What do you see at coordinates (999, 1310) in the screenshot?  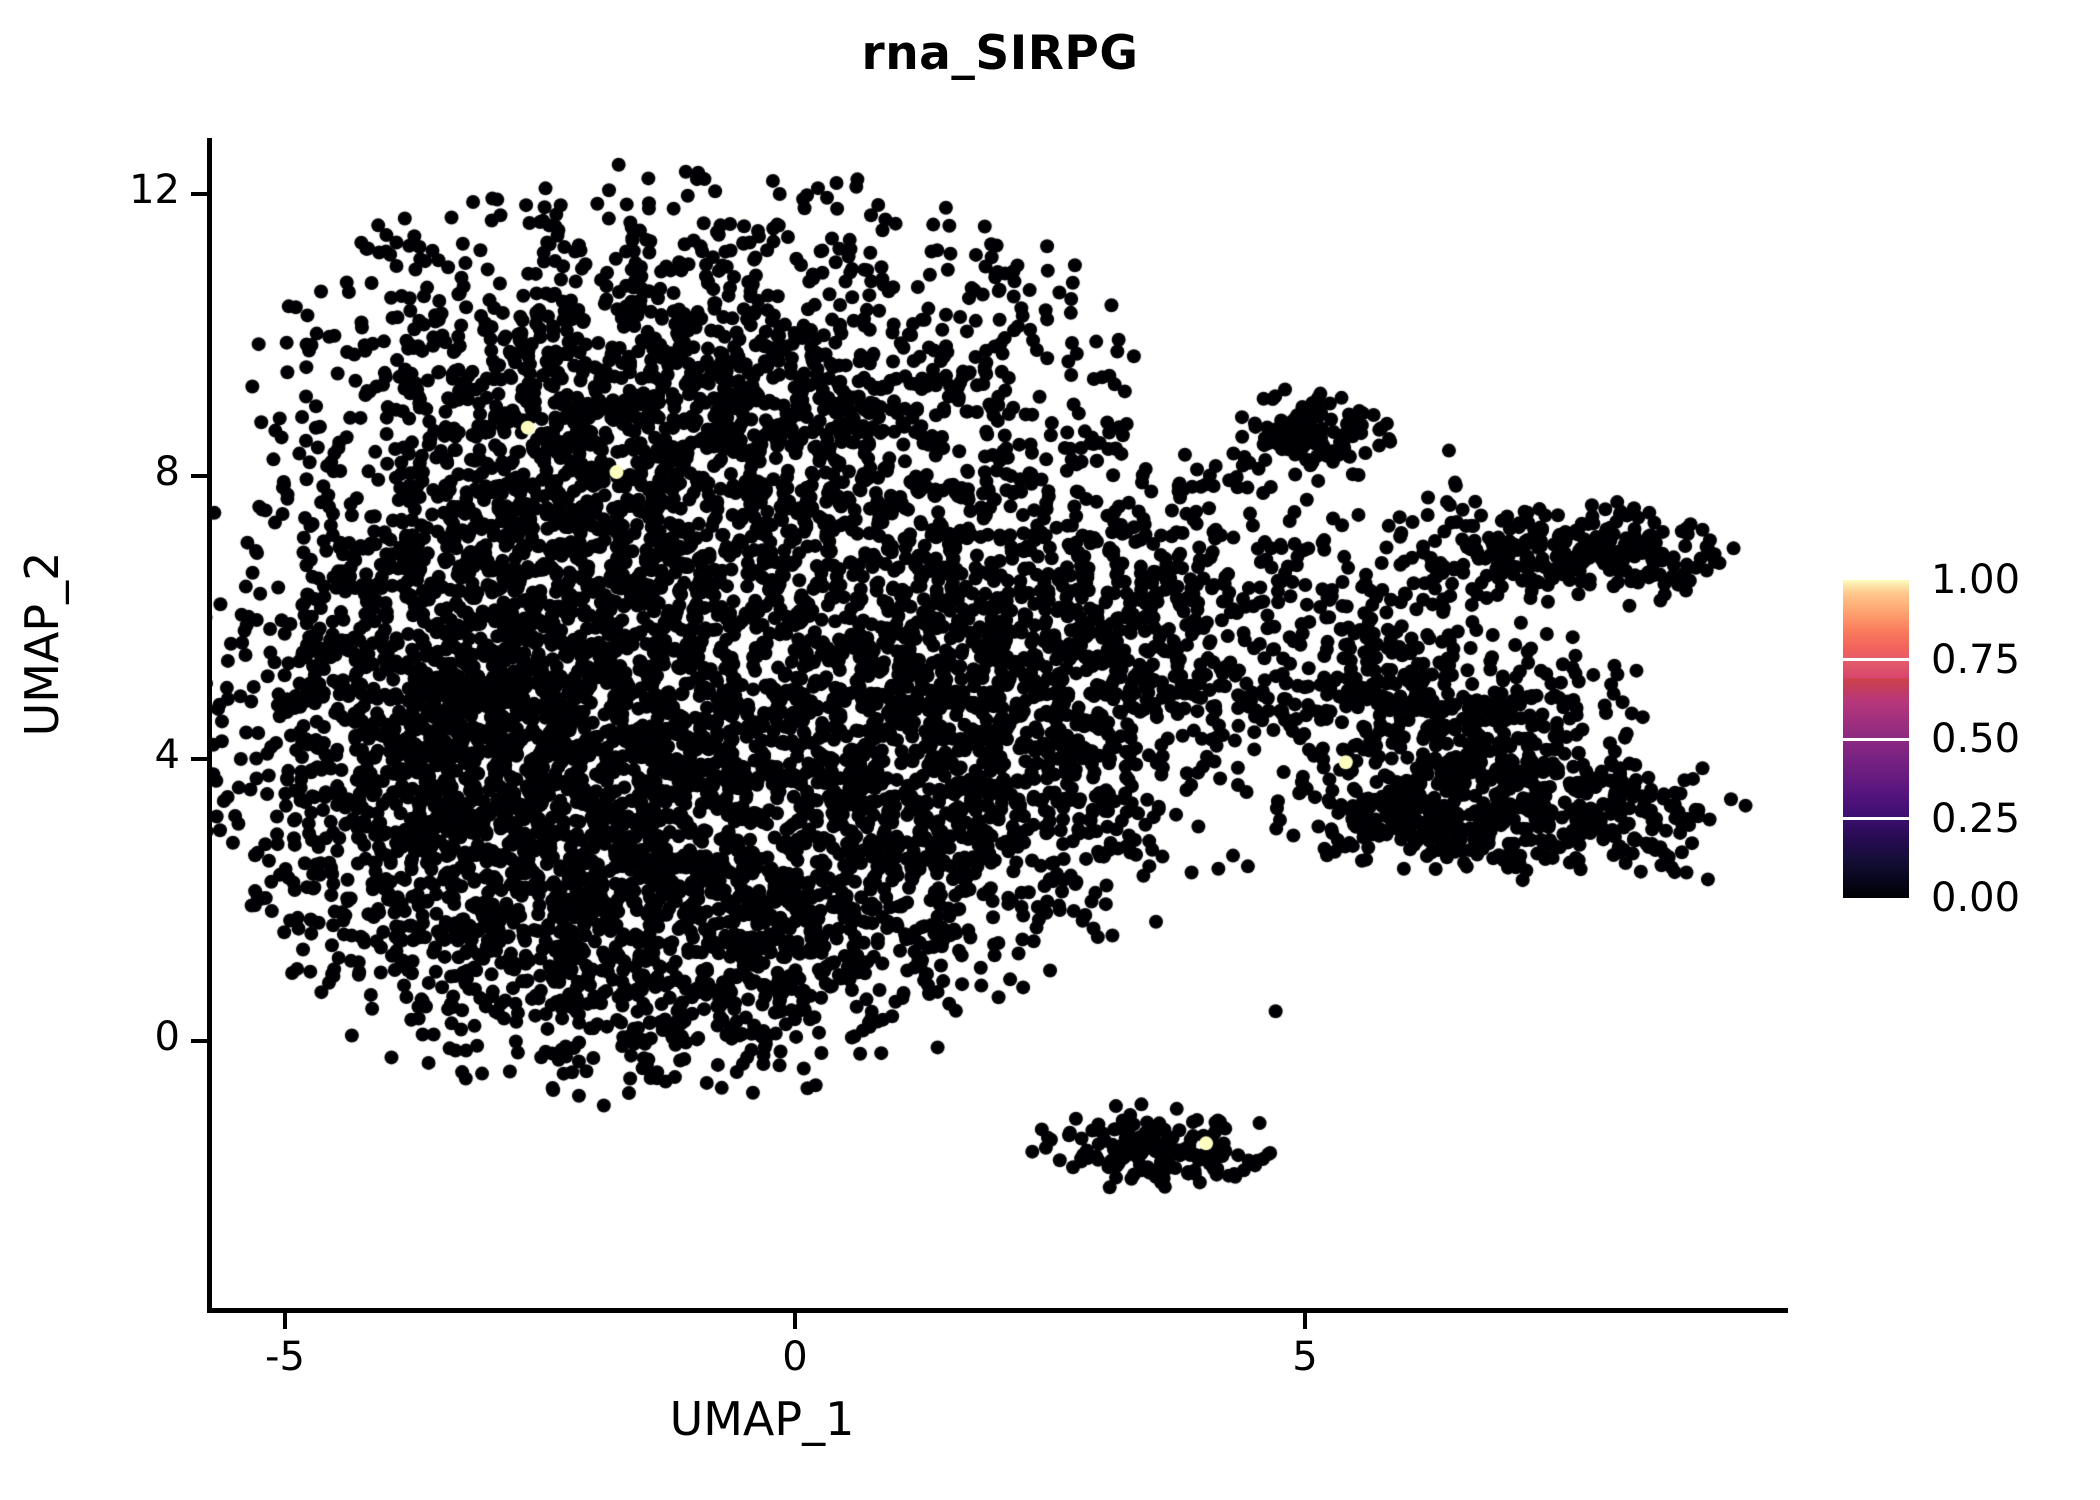 I see `x-axis-spine` at bounding box center [999, 1310].